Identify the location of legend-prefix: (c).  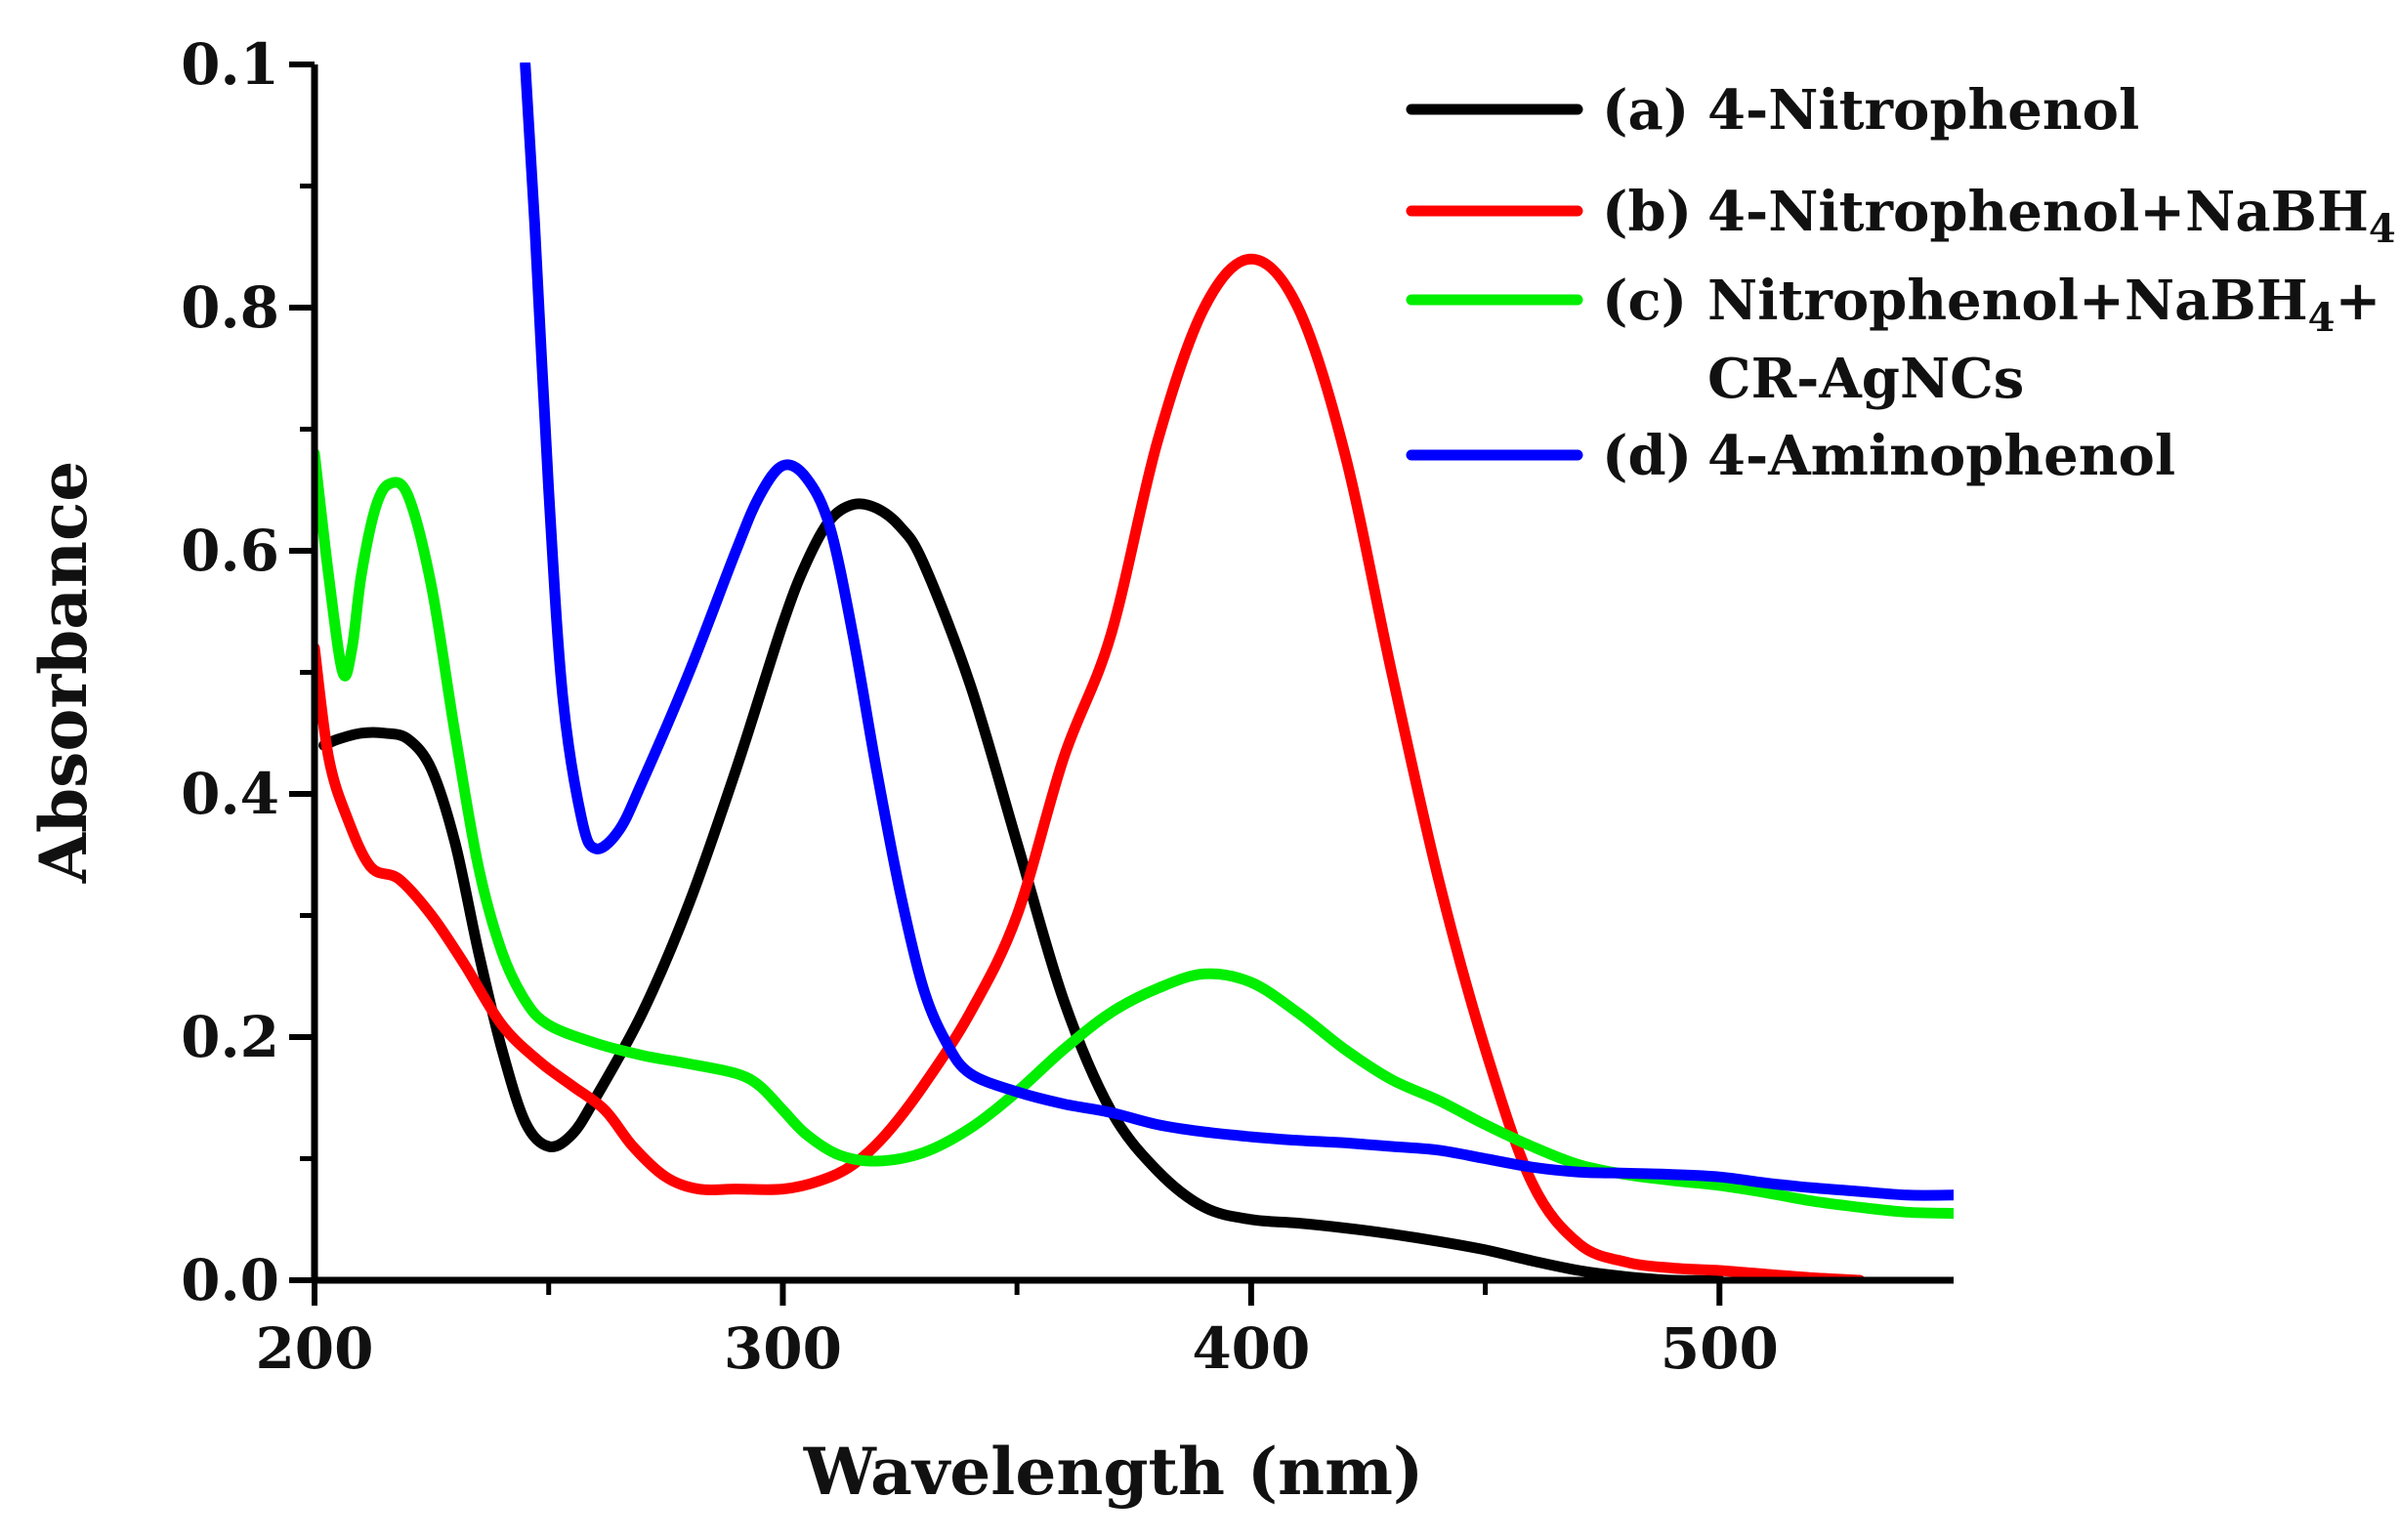
(1644, 301).